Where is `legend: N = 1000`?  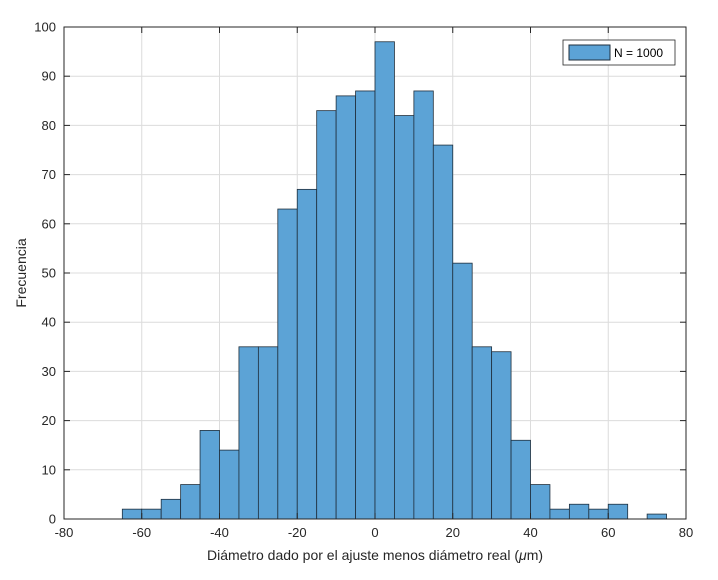 legend: N = 1000 is located at coordinates (619, 52).